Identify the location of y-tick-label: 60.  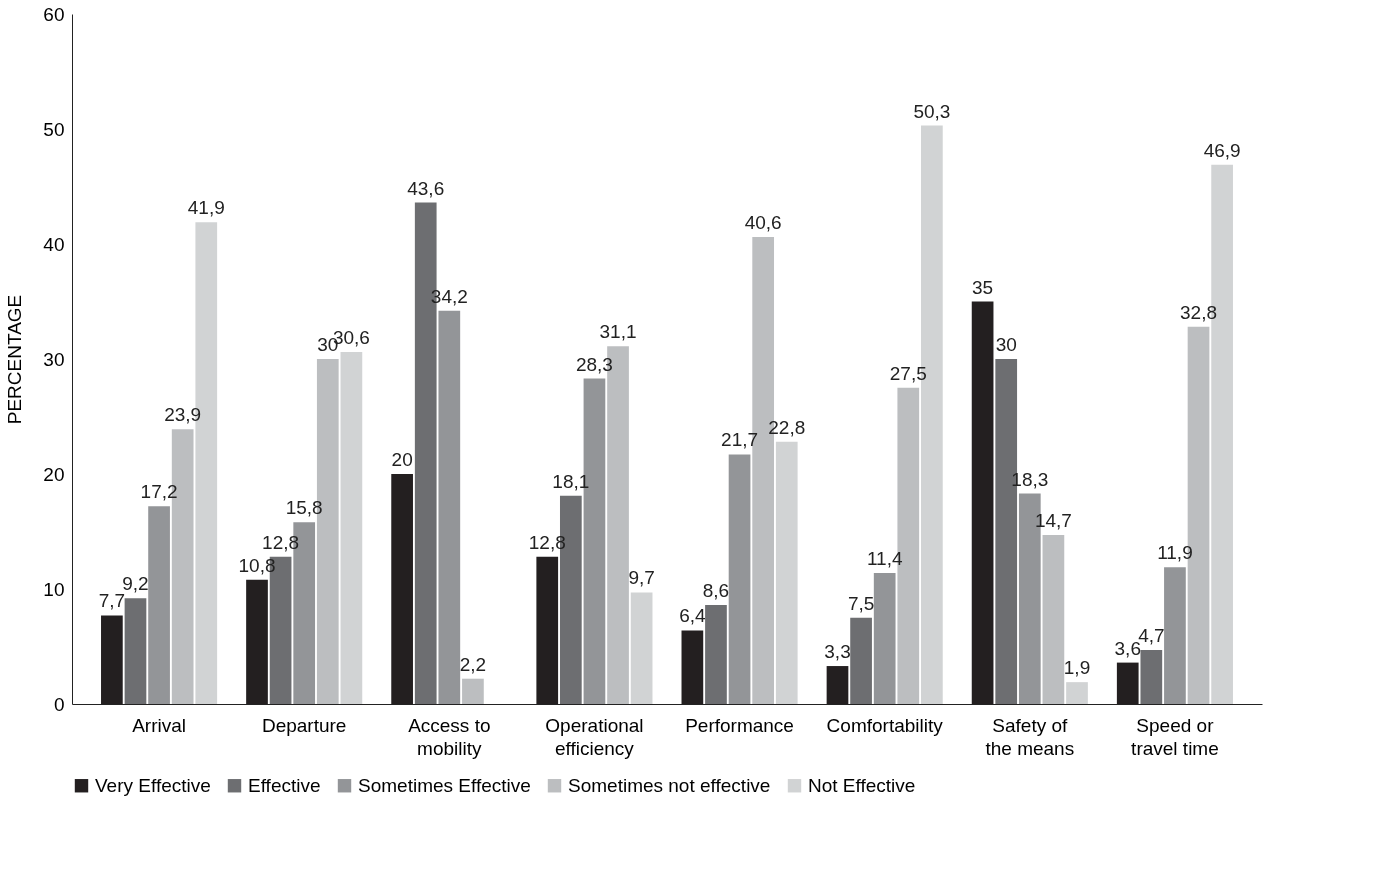
(54, 14).